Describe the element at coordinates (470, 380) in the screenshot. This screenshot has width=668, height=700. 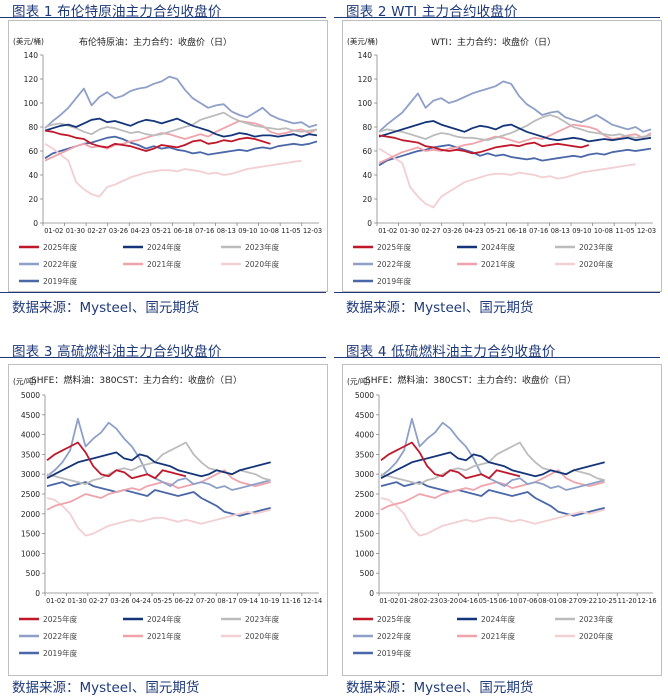
I see `chart-title: SHFE：燃料油：380CST：主力合约：收盘价（日）` at that location.